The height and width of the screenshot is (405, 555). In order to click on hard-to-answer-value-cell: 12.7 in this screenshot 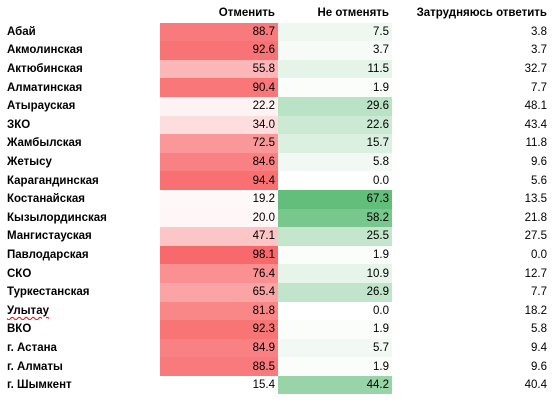, I will do `click(535, 273)`.